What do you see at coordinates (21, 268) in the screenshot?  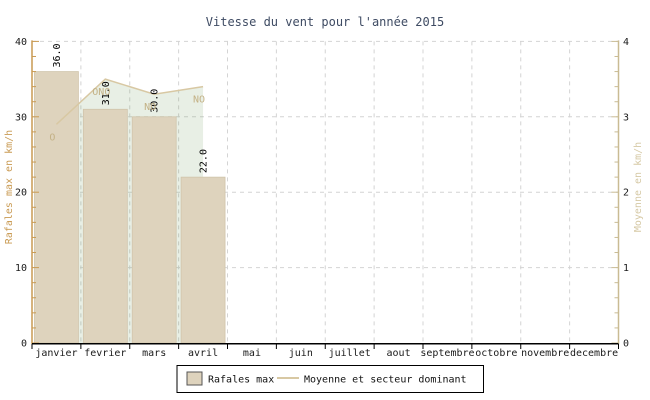 I see `left-tick-label: 10` at bounding box center [21, 268].